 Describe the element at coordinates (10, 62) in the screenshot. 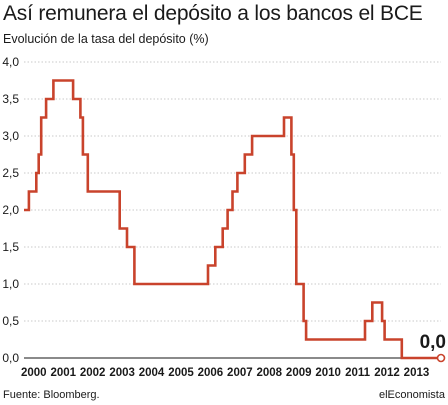

I see `y-tick-label: 4,0` at that location.